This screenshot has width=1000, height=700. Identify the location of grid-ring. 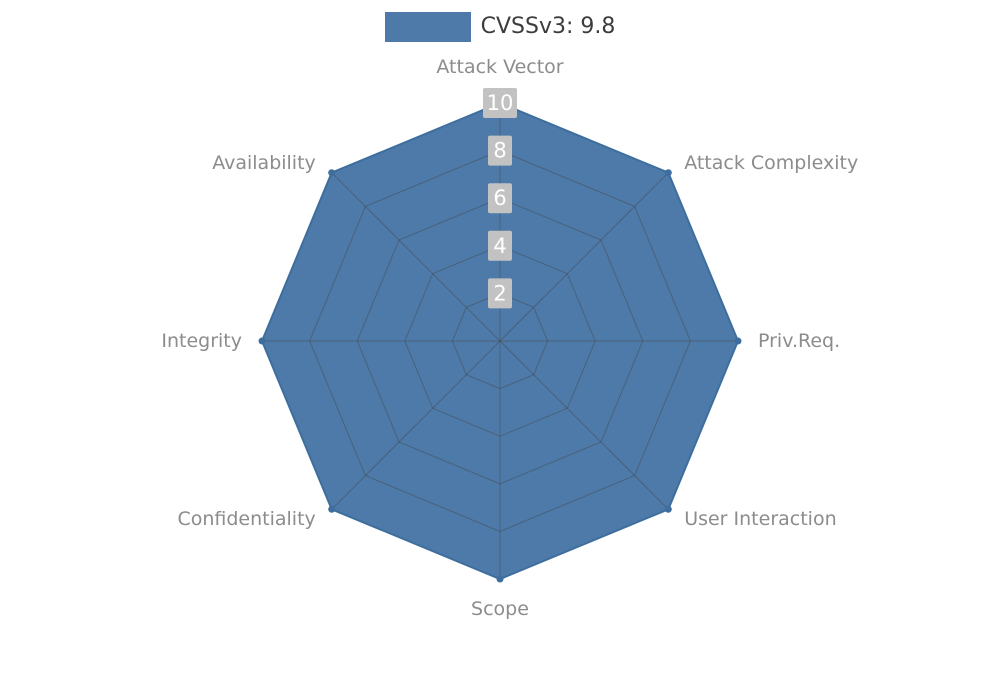
(500, 341).